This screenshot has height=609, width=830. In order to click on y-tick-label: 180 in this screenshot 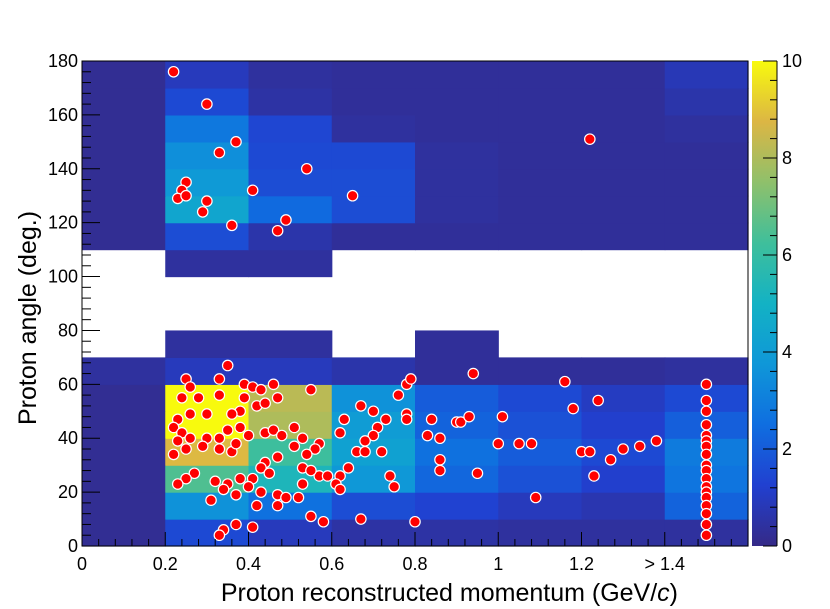, I will do `click(63, 61)`.